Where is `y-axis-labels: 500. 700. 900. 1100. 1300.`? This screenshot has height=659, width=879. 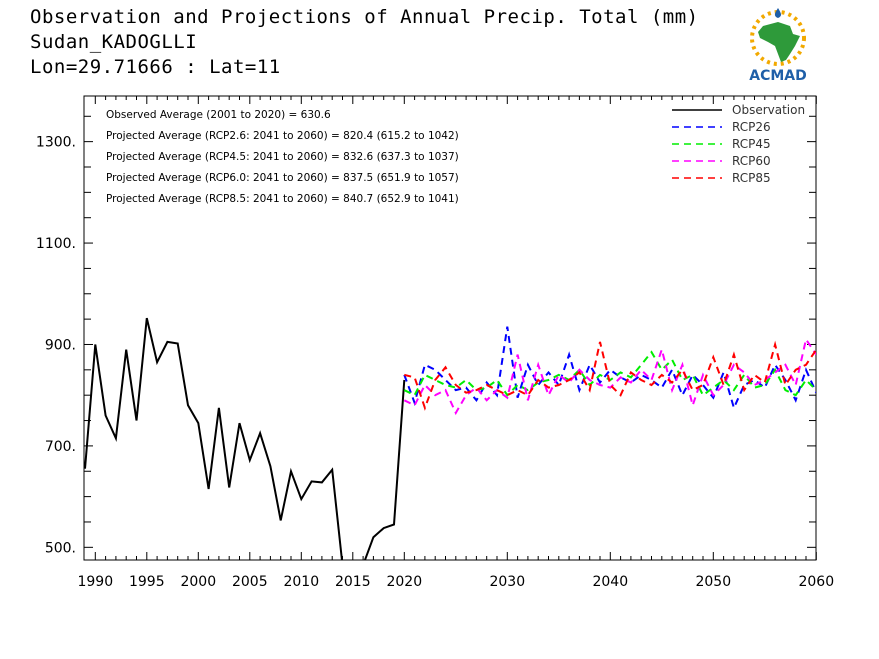
y-axis-labels: 500. 700. 900. 1100. 1300. is located at coordinates (56, 346).